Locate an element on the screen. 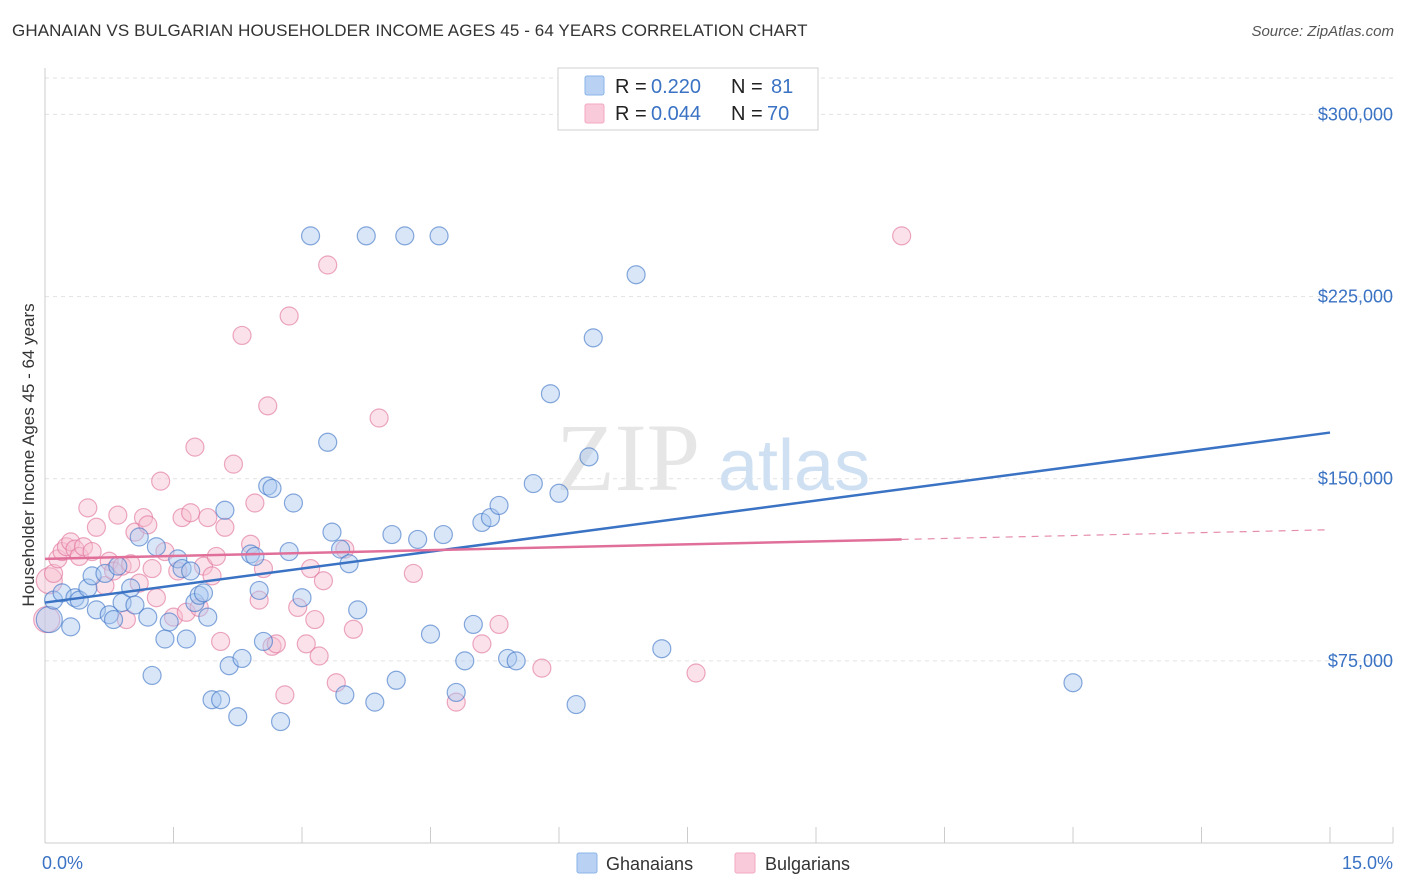  watermark: ZIP atlas is located at coordinates (713, 457).